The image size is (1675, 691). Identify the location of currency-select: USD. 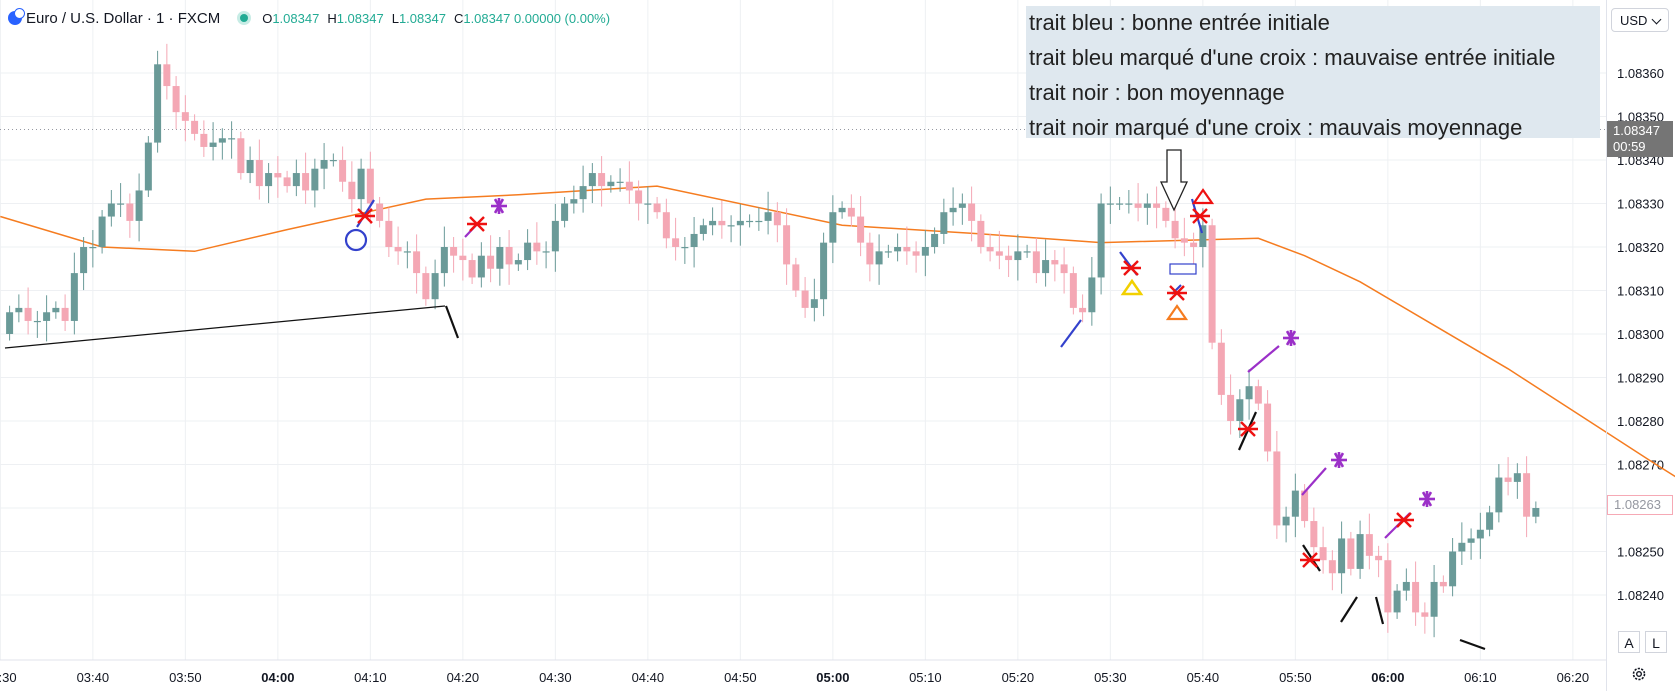
(1640, 20).